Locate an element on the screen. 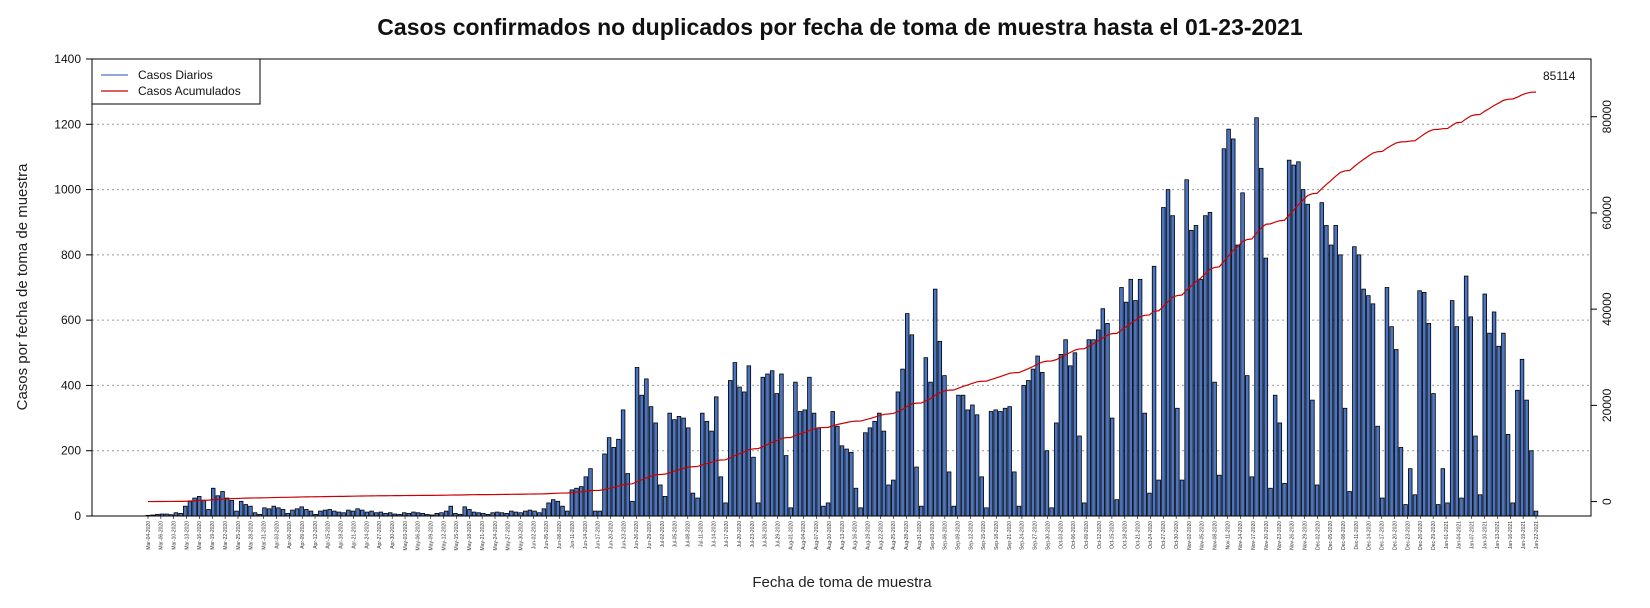  x-tick-label: Oct-24-2020 is located at coordinates (1151, 535).